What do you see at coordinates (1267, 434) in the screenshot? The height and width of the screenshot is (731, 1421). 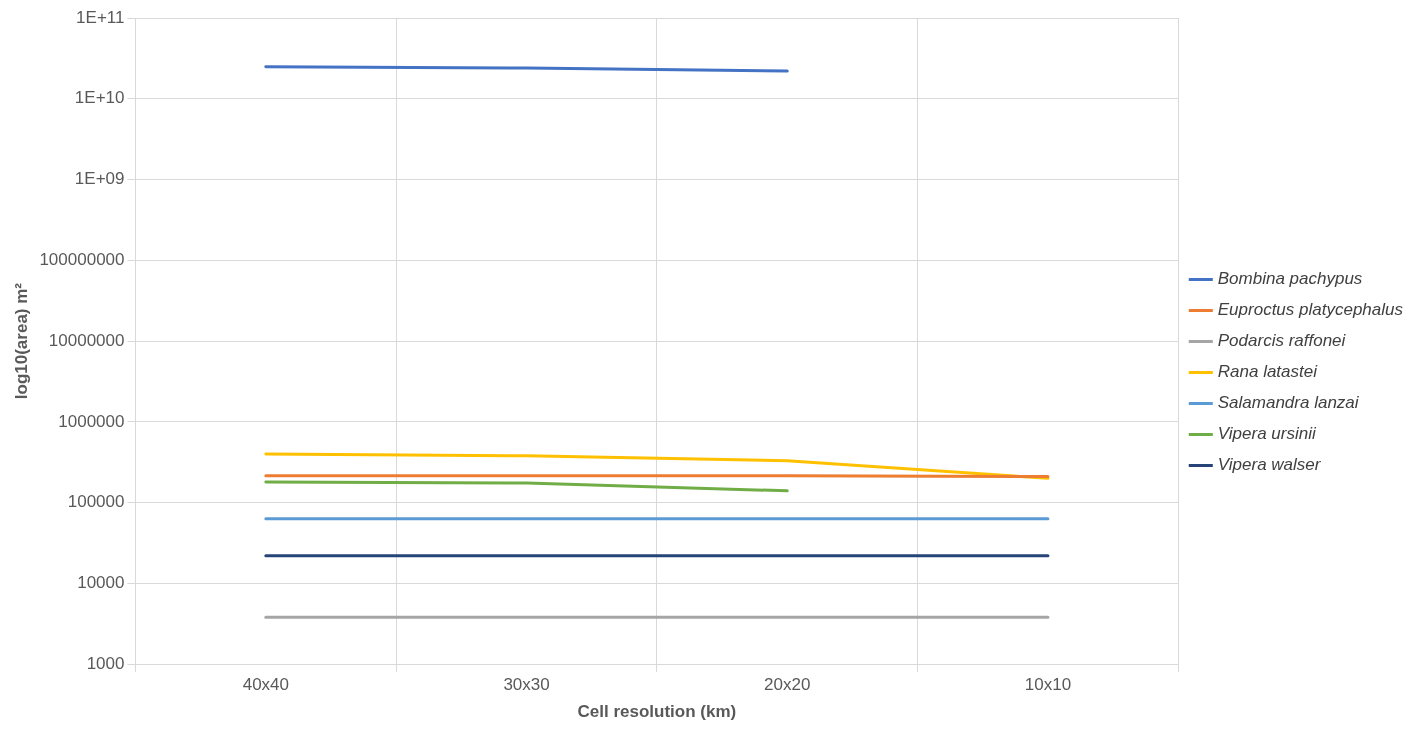 I see `legend-label: Vipera ursinii` at bounding box center [1267, 434].